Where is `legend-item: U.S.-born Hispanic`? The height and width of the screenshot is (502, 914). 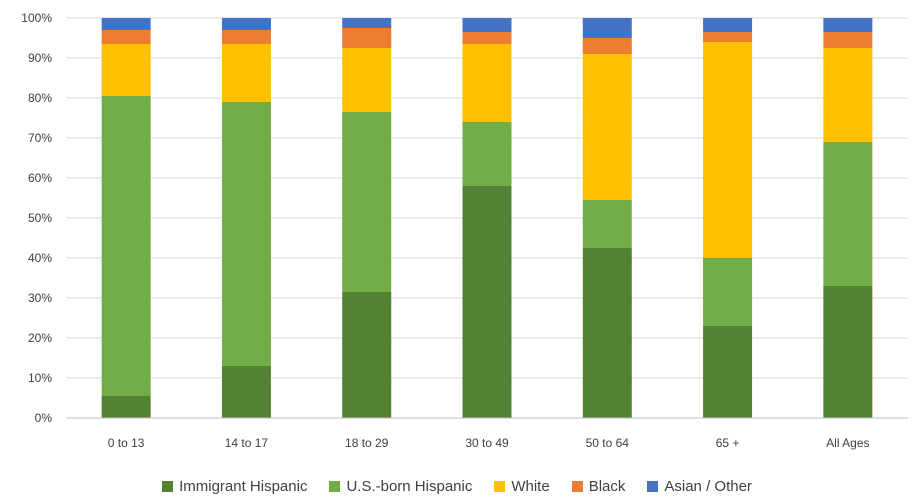
legend-item: U.S.-born Hispanic is located at coordinates (400, 486).